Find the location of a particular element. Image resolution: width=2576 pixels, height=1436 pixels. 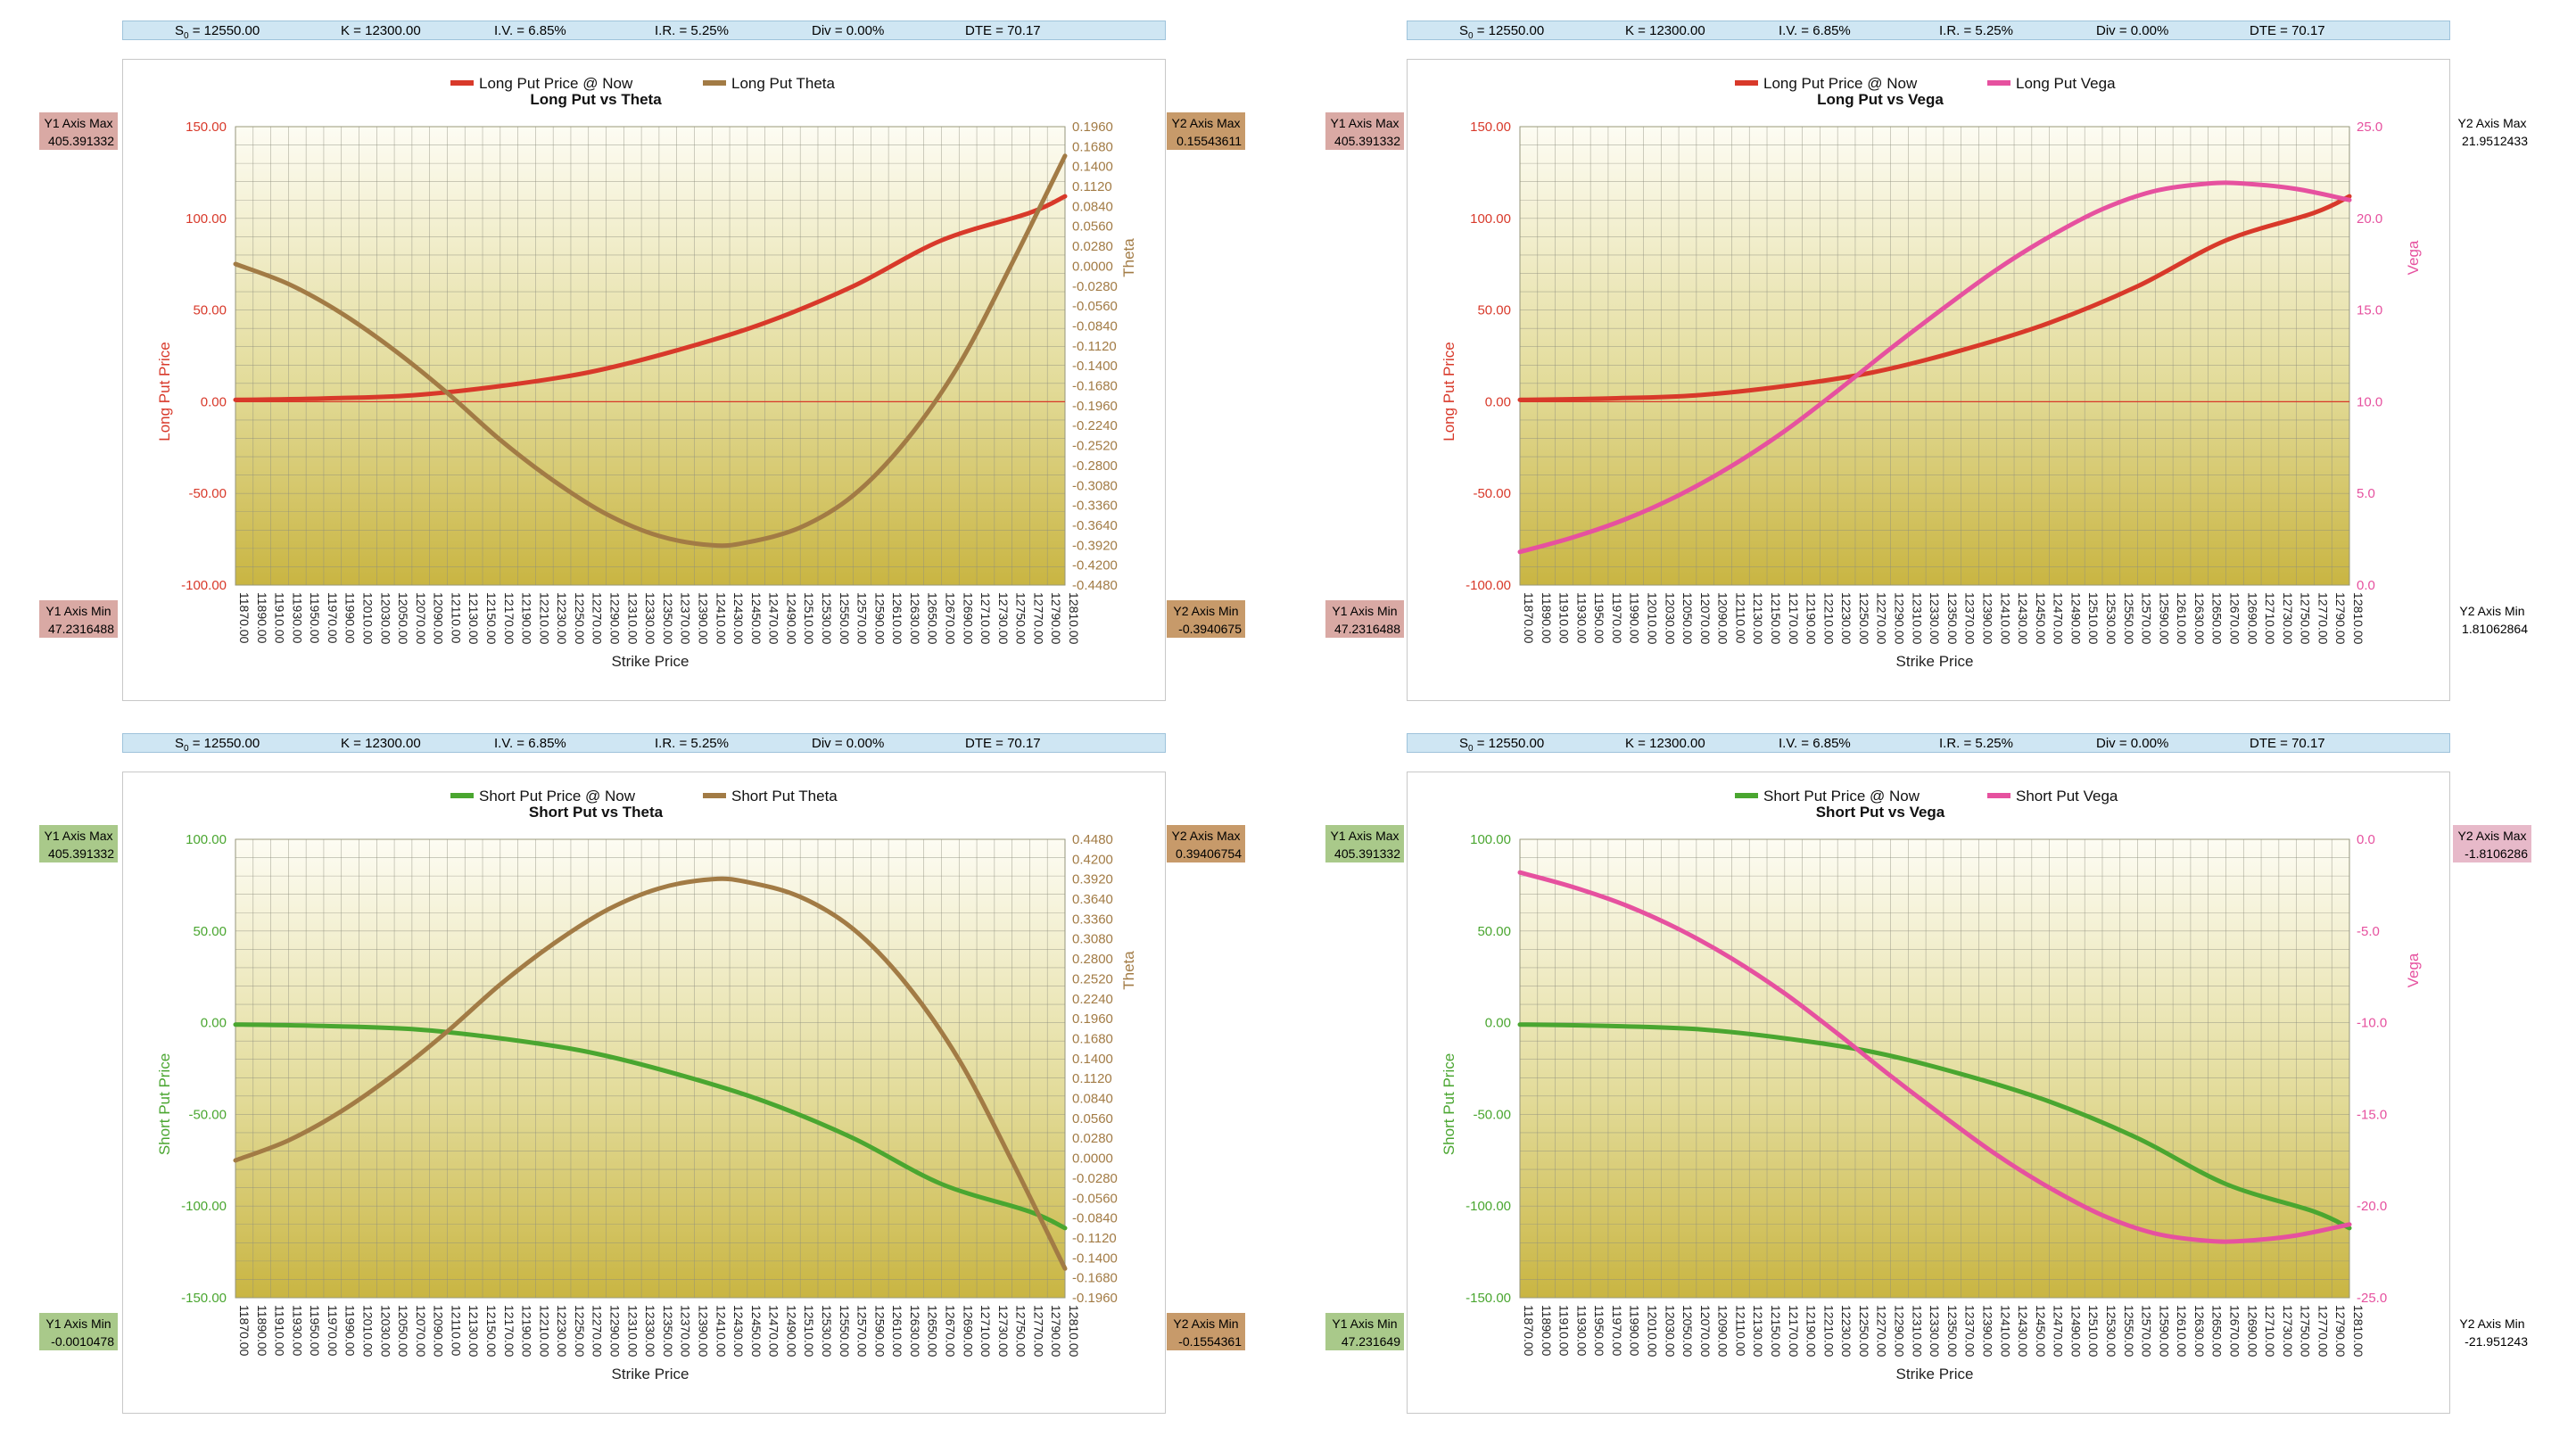

x-tick-label: 12290.00 is located at coordinates (616, 1331).